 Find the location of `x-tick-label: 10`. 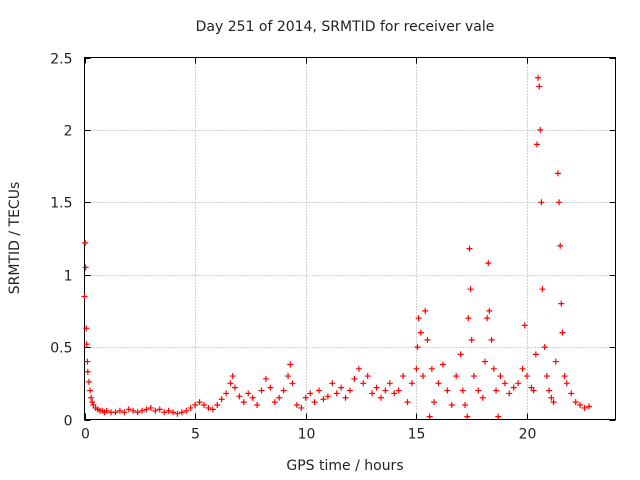

x-tick-label: 10 is located at coordinates (307, 435).